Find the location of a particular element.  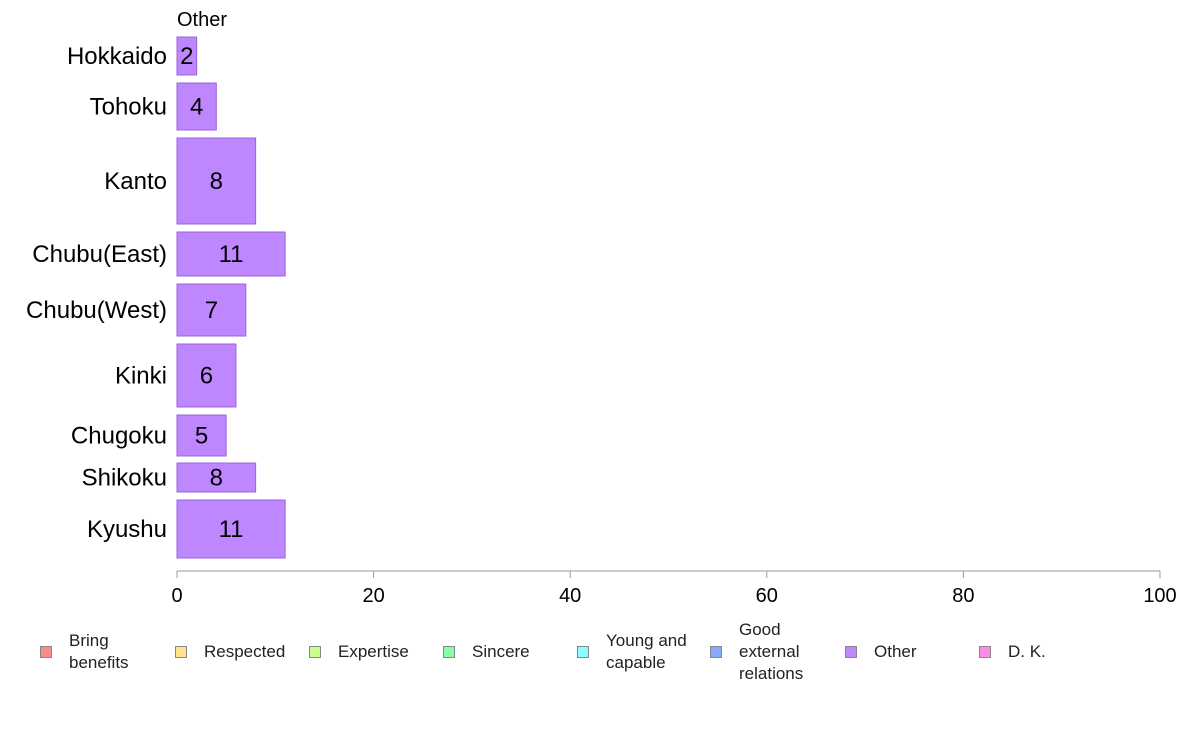

x-axis: 0 20 40 60 80 100 is located at coordinates (674, 588).